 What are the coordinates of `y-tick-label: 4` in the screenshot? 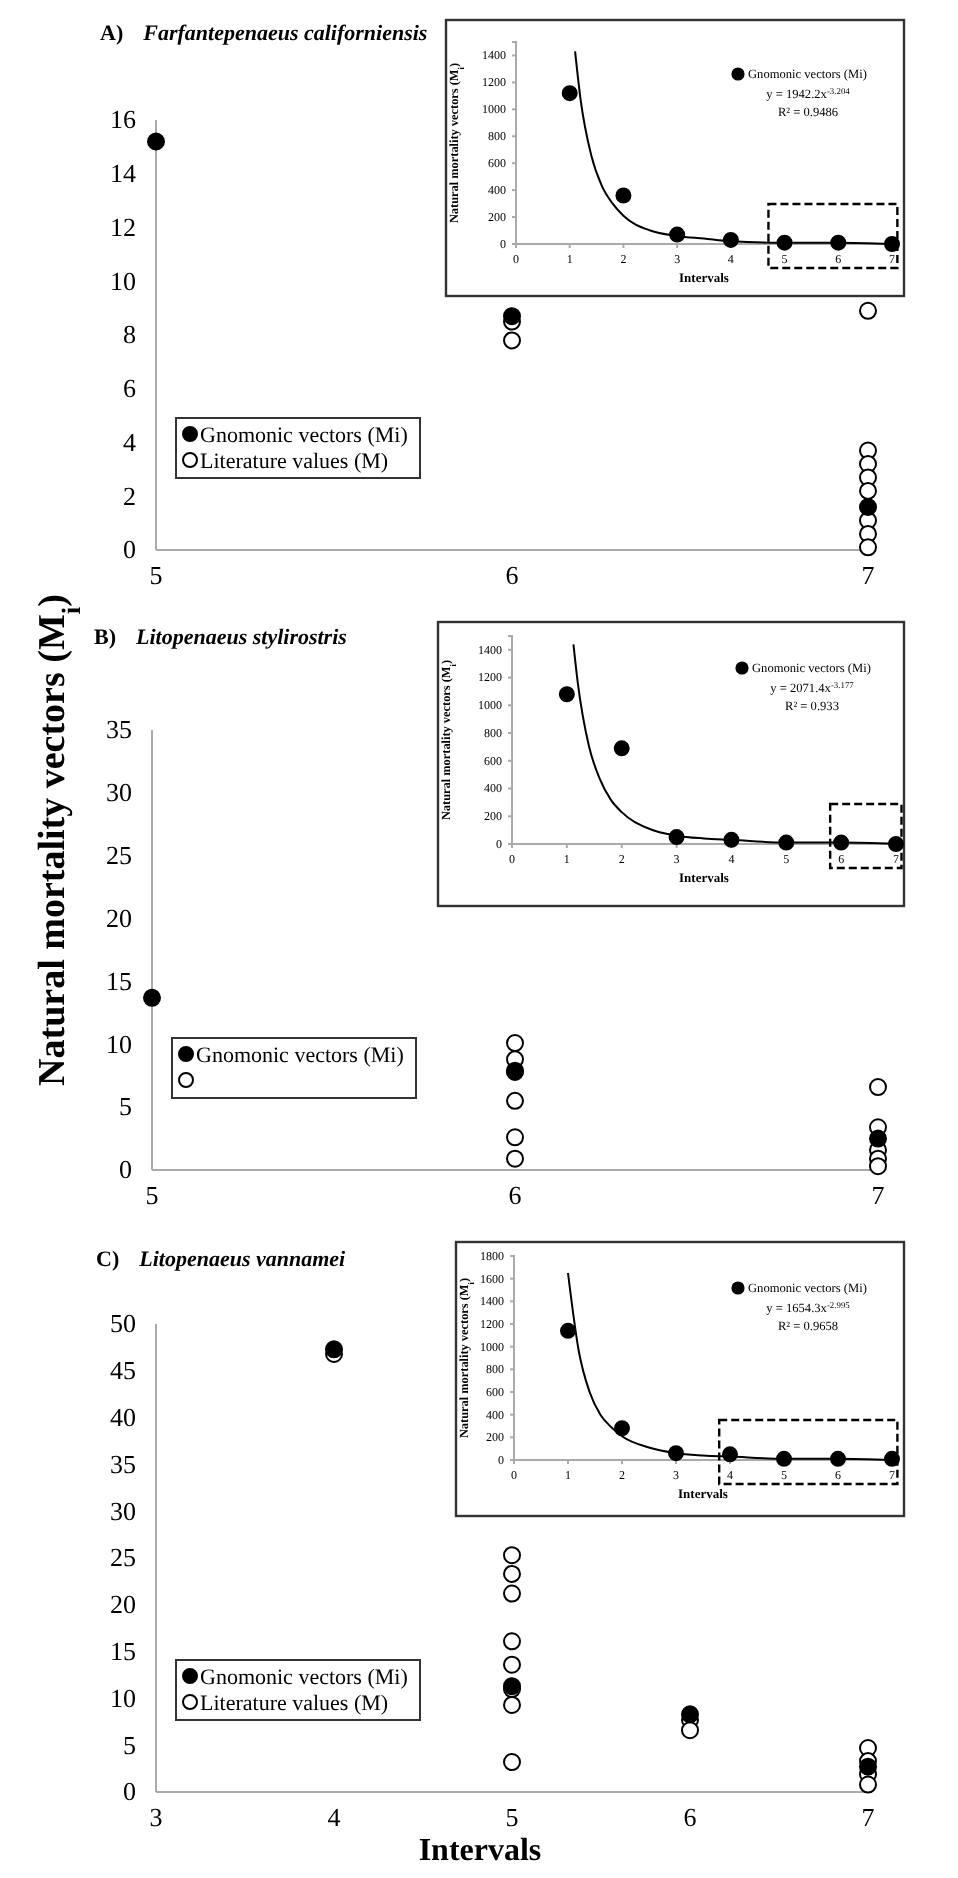 It's located at (130, 441).